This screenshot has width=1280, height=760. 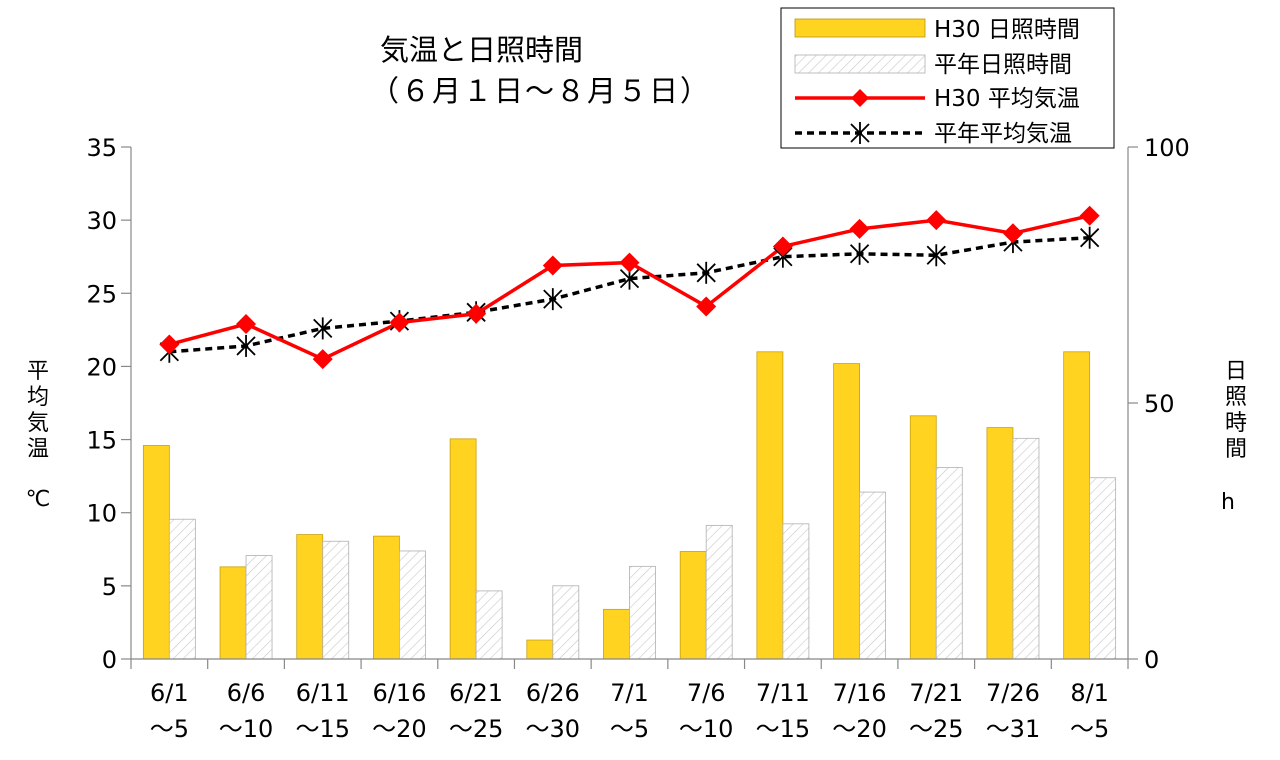 I want to click on x-tick-label: 8/1, so click(x=1089, y=693).